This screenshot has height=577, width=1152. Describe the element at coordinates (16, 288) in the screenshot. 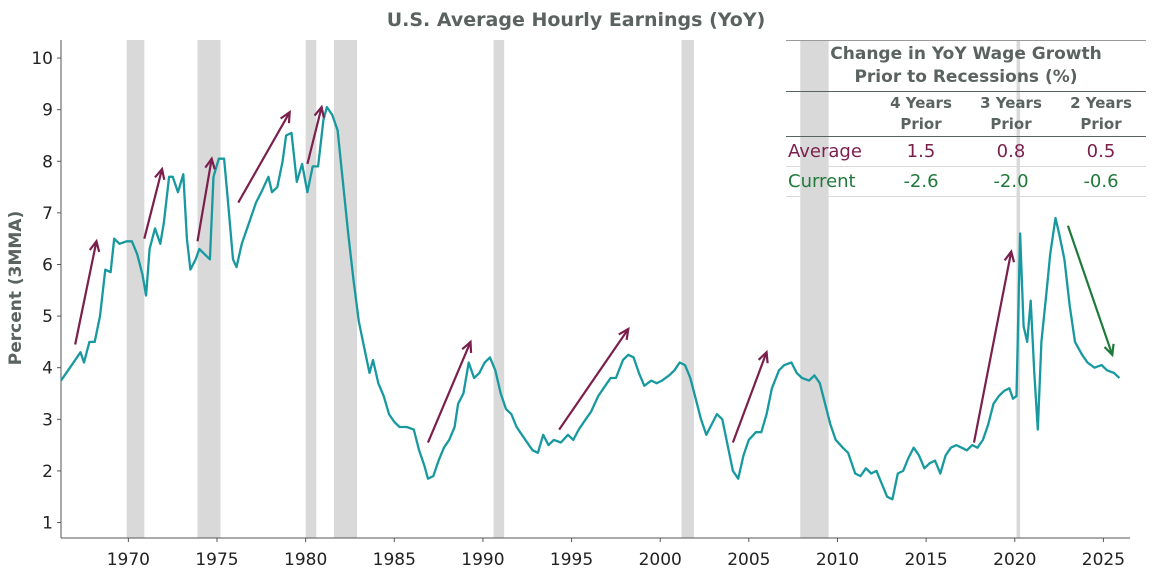

I see `y-axis-label: Percent (3MMA)` at that location.